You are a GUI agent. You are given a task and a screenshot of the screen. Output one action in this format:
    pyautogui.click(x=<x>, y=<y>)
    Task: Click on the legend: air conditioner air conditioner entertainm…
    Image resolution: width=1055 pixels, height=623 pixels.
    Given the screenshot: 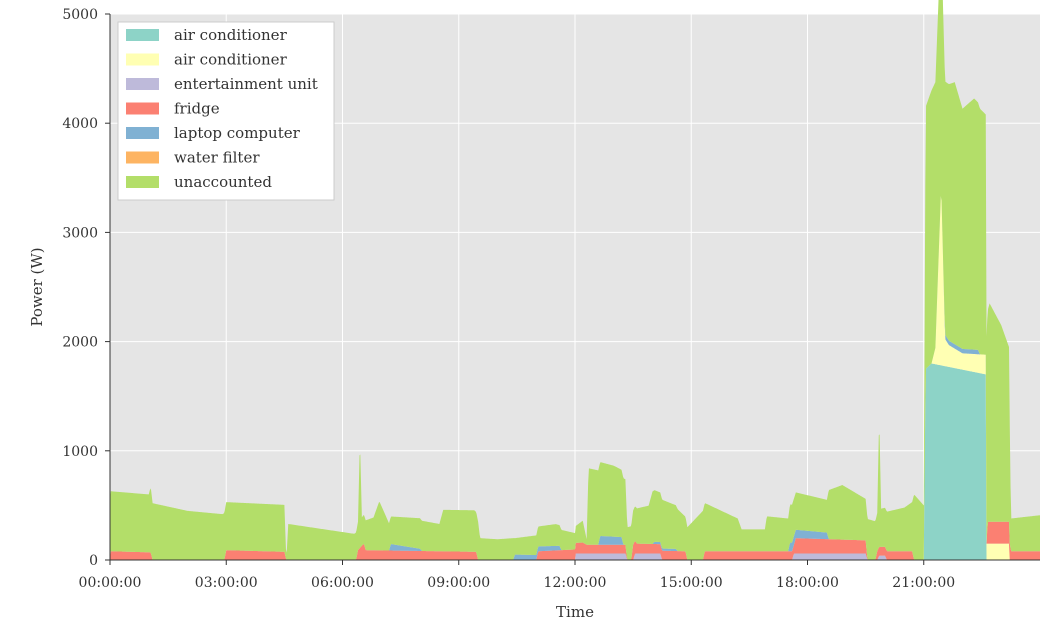 What is the action you would take?
    pyautogui.click(x=226, y=111)
    